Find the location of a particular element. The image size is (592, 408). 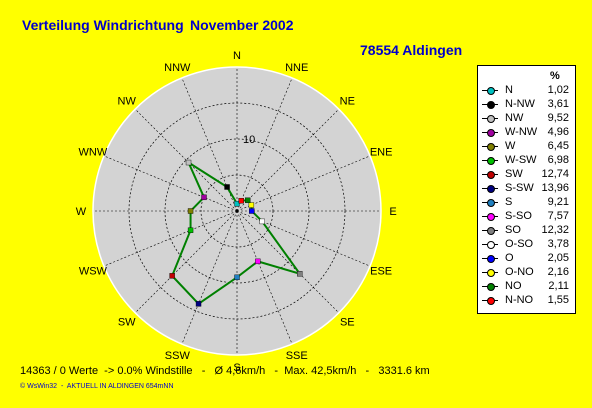

spoke-se is located at coordinates (288, 262).